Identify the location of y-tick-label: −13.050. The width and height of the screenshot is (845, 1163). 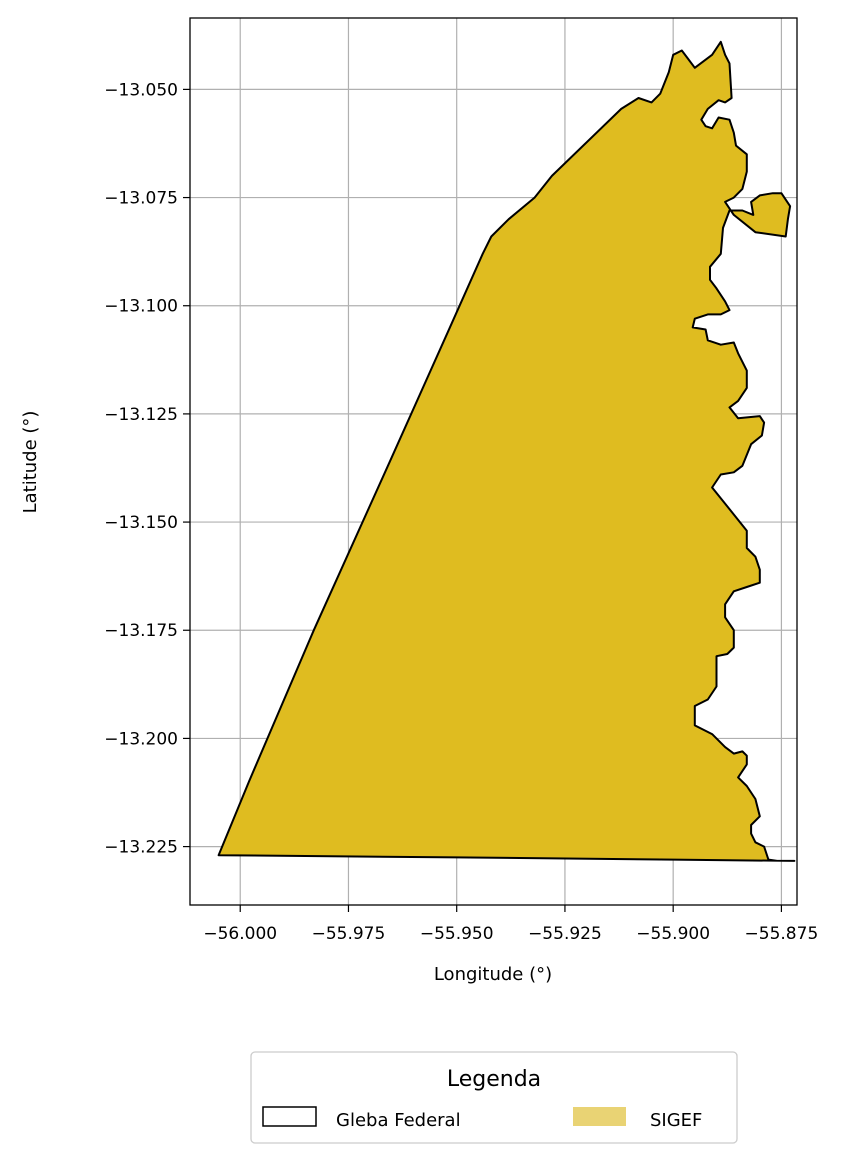
(141, 90).